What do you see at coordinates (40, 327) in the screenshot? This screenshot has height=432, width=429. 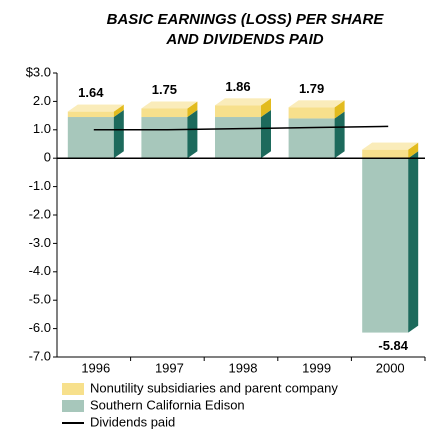 I see `y-tick-label: -6.0` at bounding box center [40, 327].